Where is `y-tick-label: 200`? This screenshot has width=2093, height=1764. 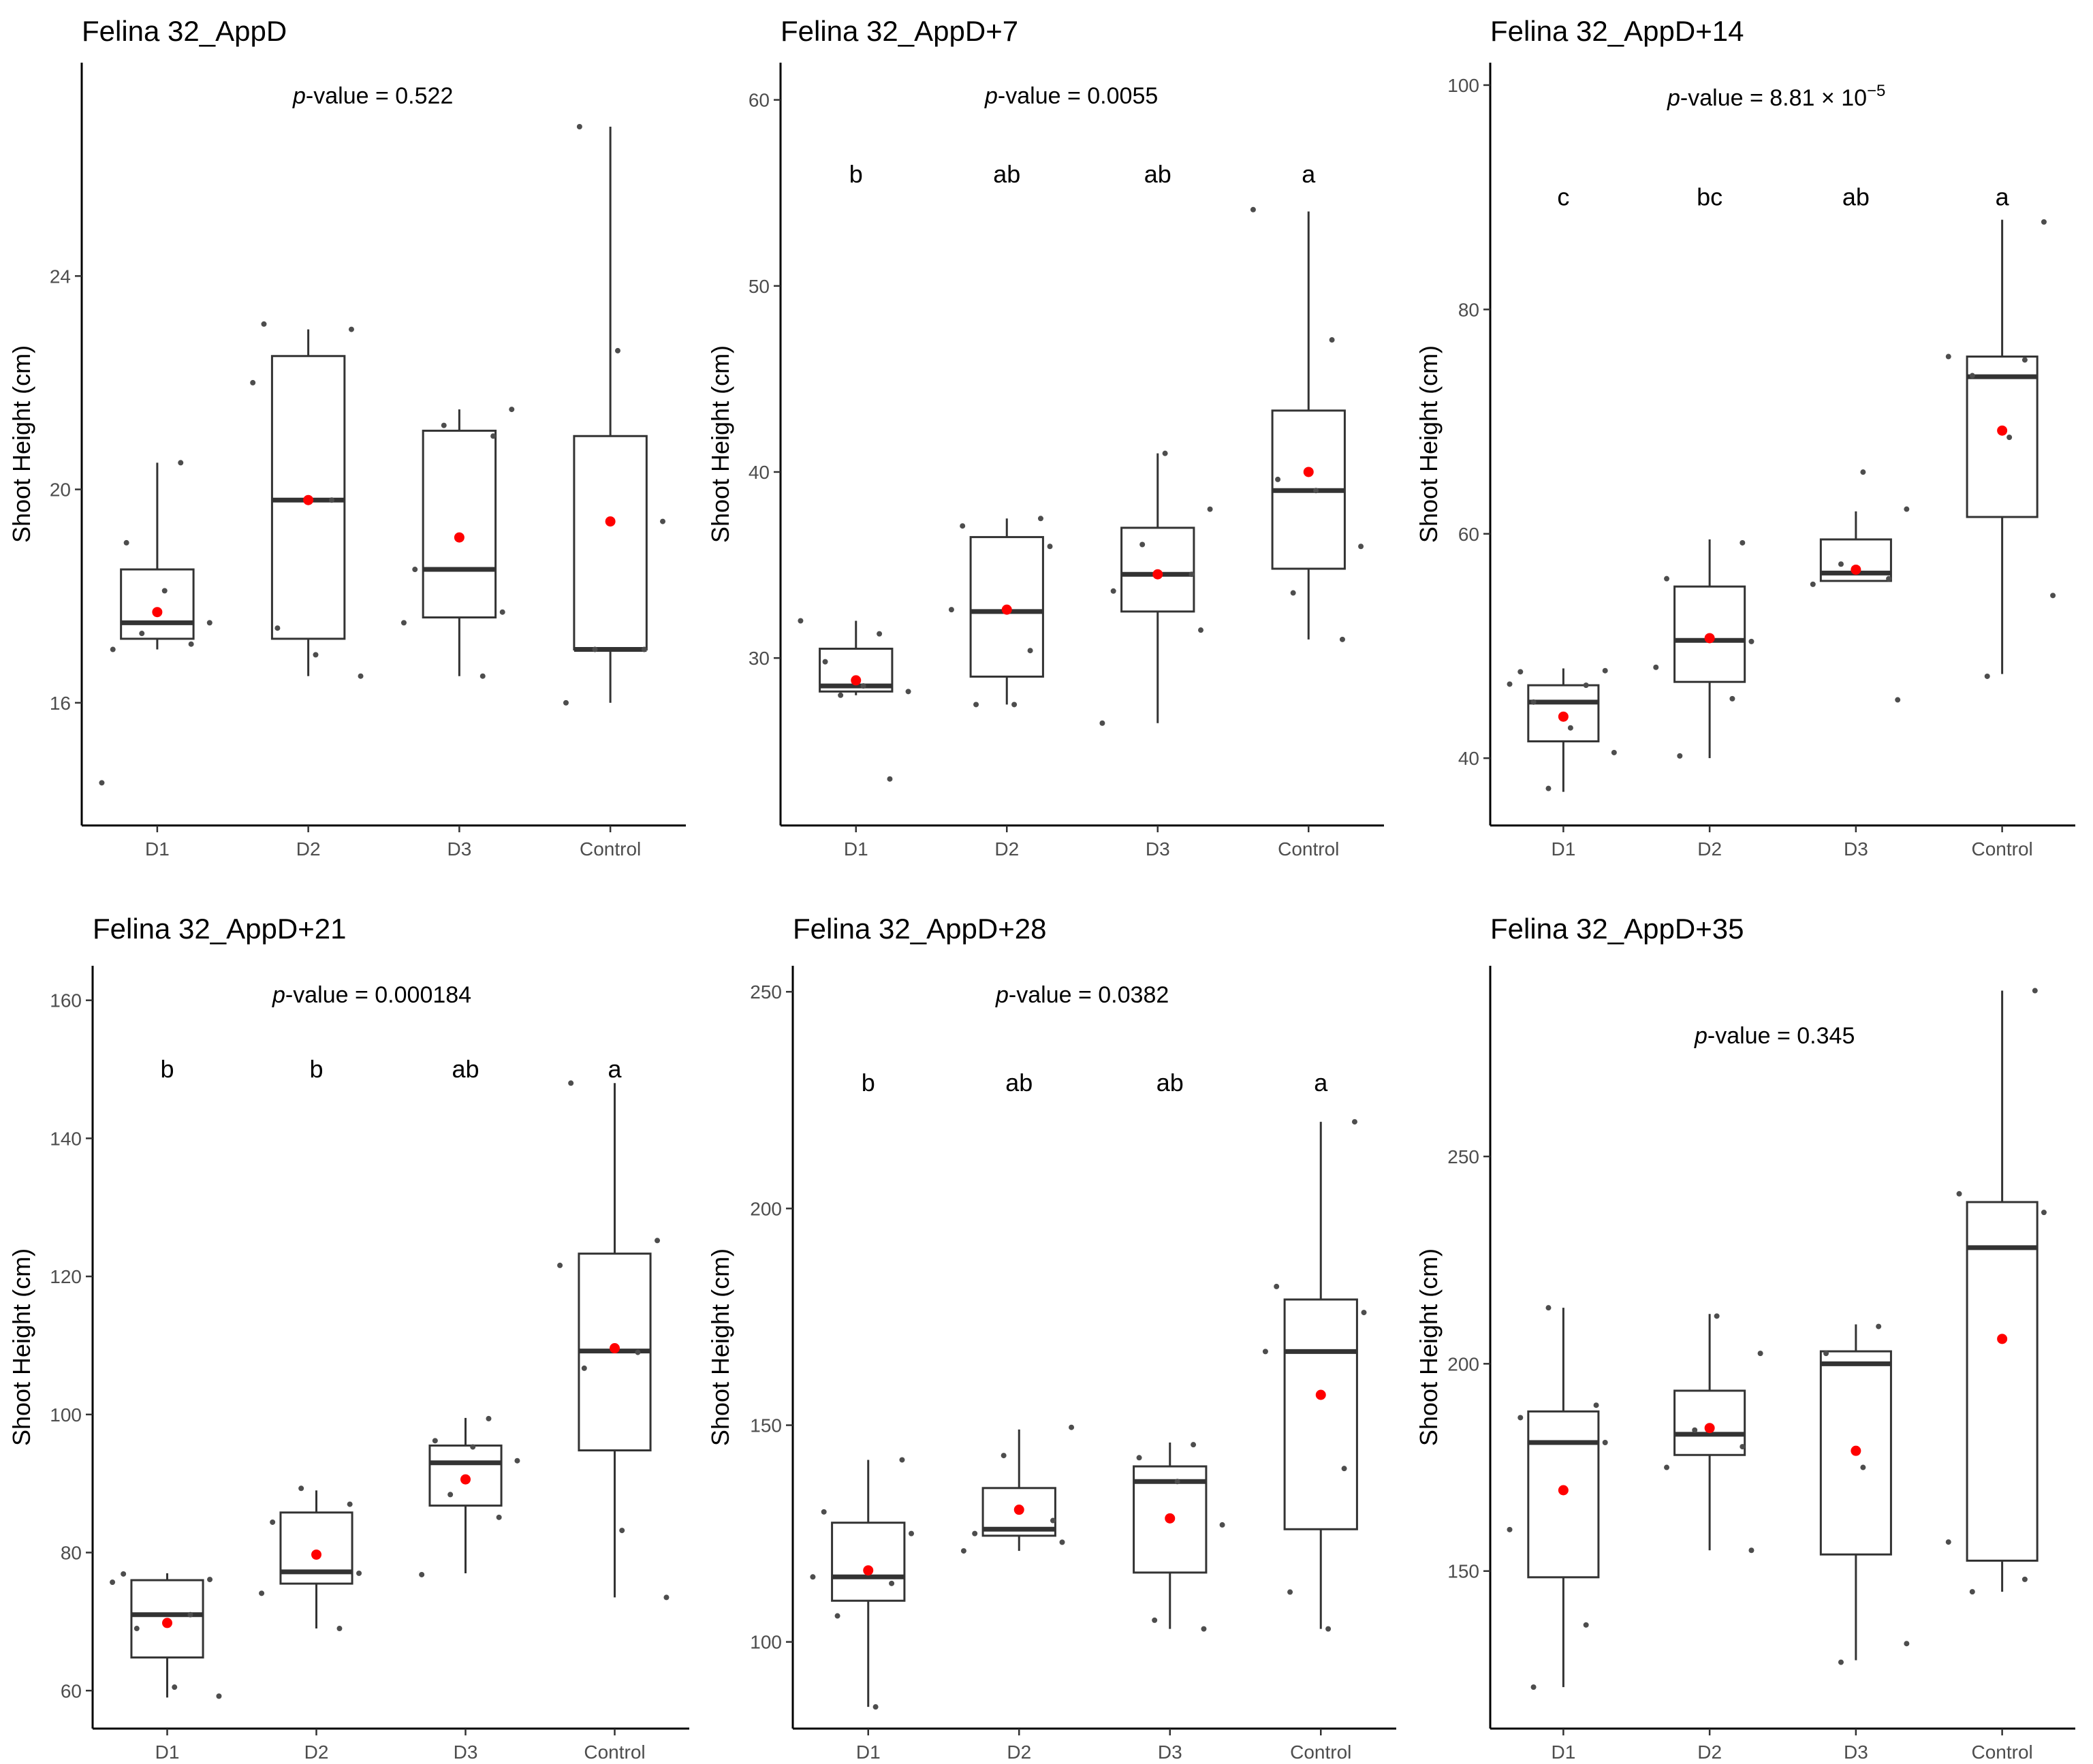
y-tick-label: 200 is located at coordinates (1463, 1363).